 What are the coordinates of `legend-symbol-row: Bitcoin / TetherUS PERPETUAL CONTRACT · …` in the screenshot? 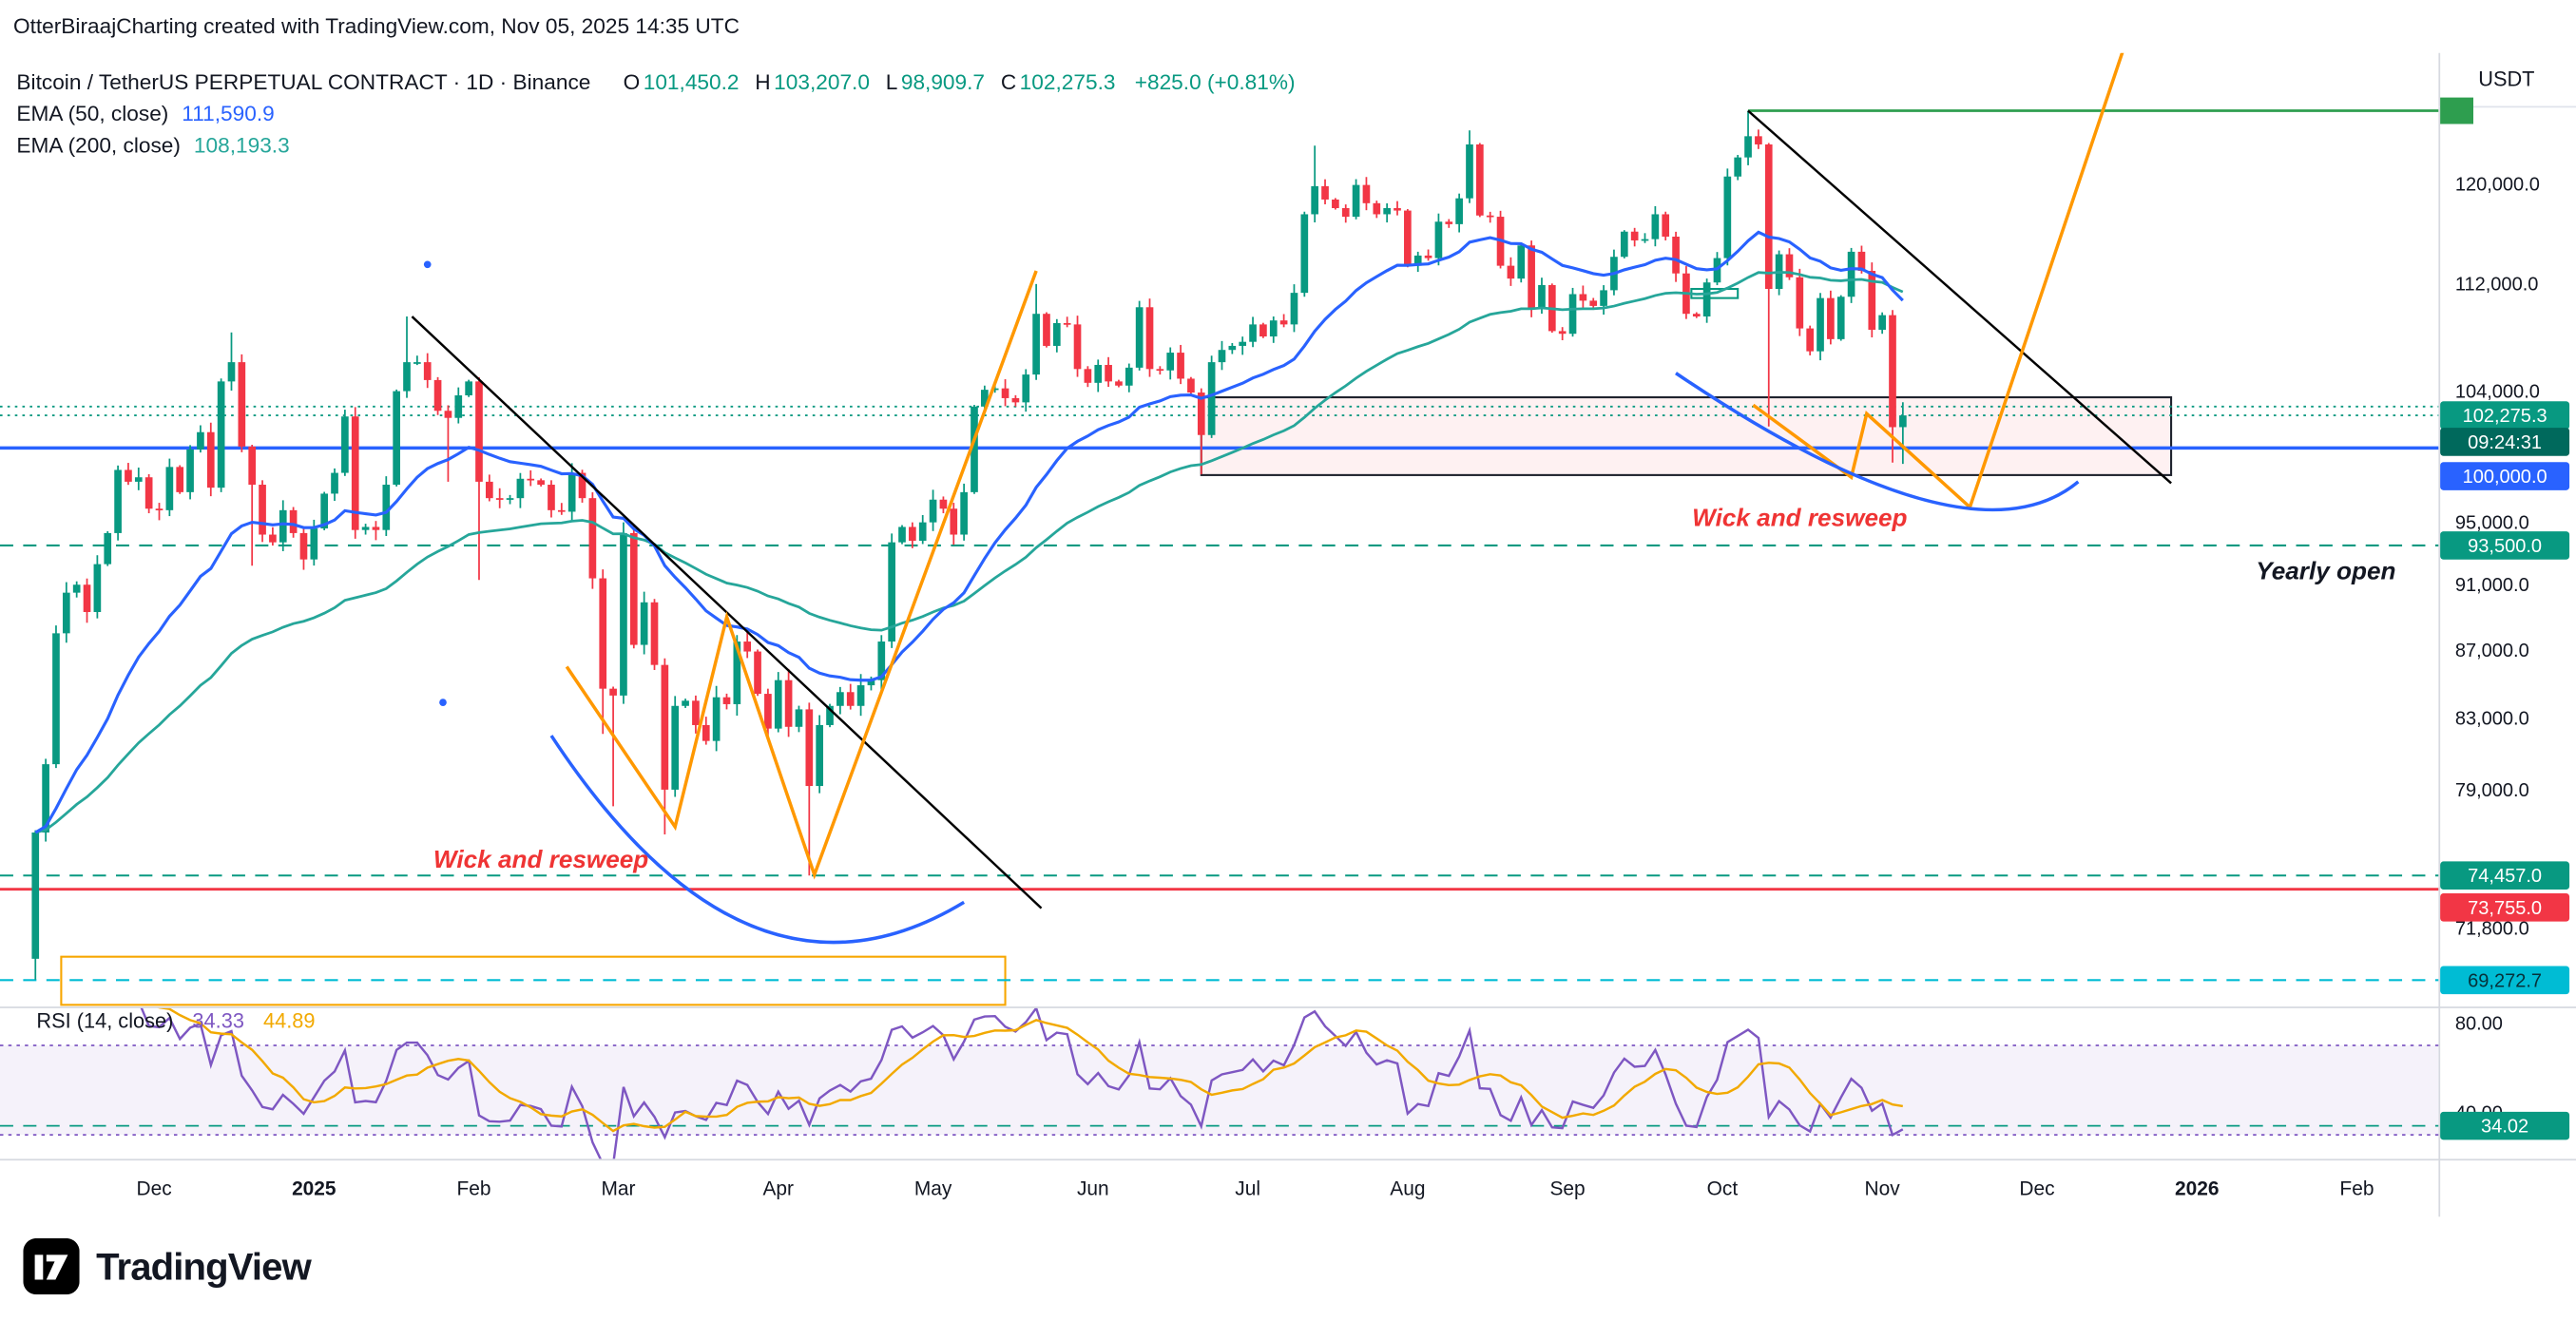 It's located at (655, 82).